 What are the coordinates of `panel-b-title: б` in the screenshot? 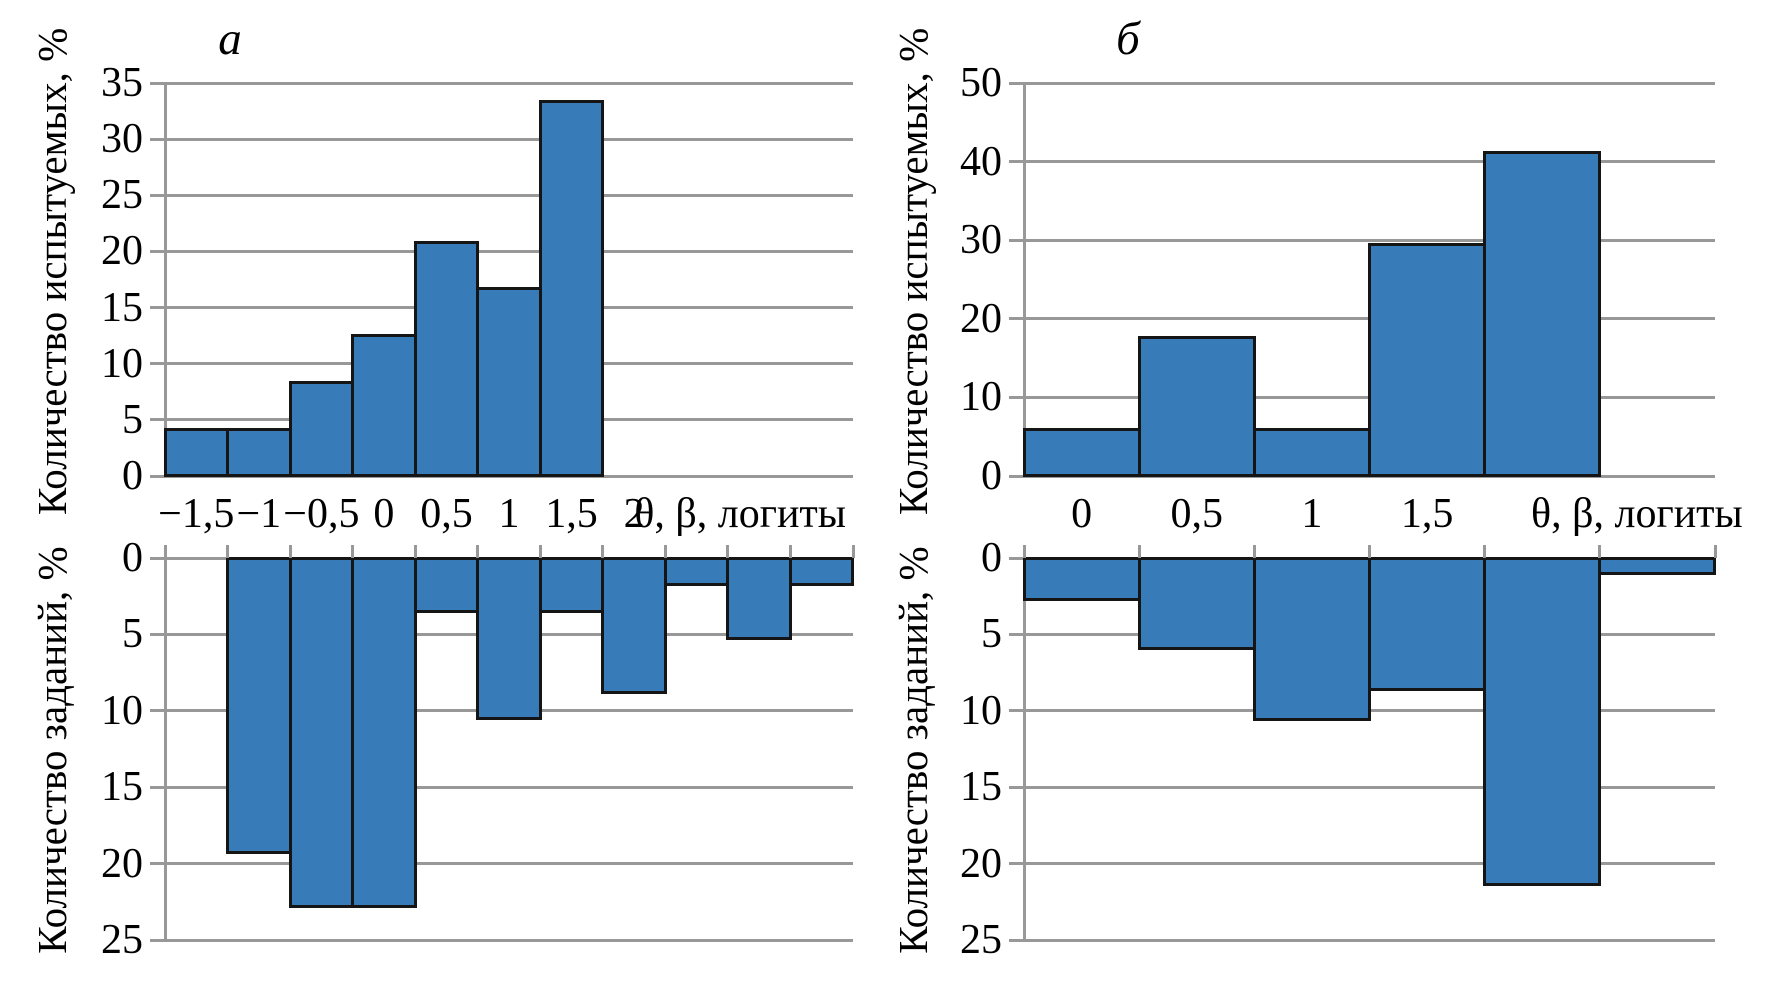 It's located at (1128, 39).